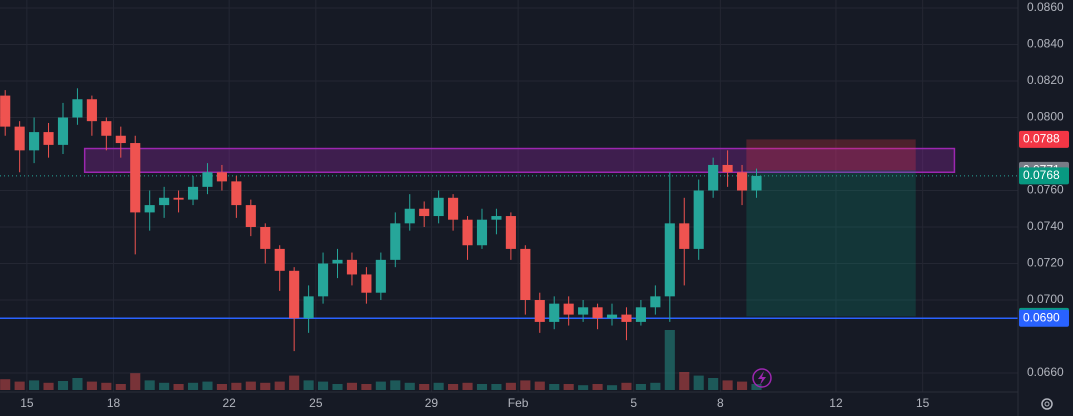 The width and height of the screenshot is (1073, 416). What do you see at coordinates (1045, 80) in the screenshot?
I see `y-tick-label: 0.0820` at bounding box center [1045, 80].